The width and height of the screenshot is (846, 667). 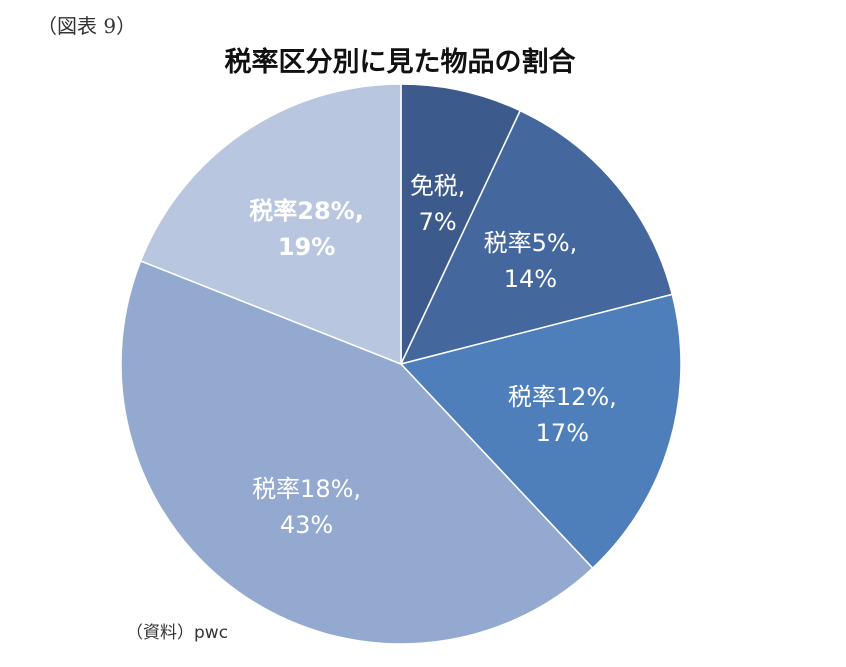 What do you see at coordinates (438, 222) in the screenshot?
I see `slice-value-label: 7%` at bounding box center [438, 222].